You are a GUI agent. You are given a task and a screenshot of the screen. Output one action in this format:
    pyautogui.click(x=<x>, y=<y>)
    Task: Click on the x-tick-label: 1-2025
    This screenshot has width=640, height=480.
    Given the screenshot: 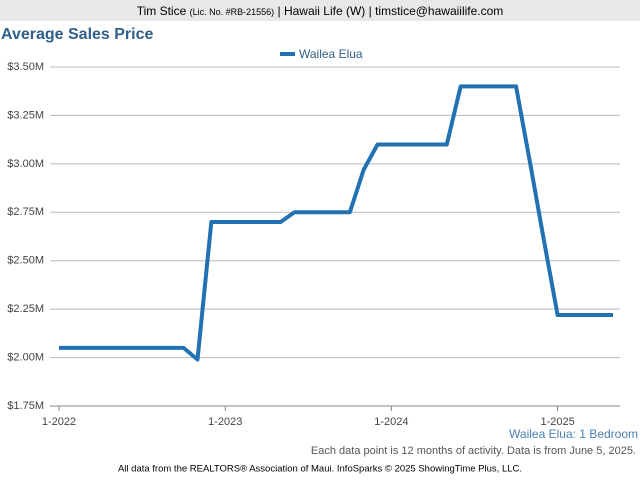 What is the action you would take?
    pyautogui.click(x=557, y=422)
    